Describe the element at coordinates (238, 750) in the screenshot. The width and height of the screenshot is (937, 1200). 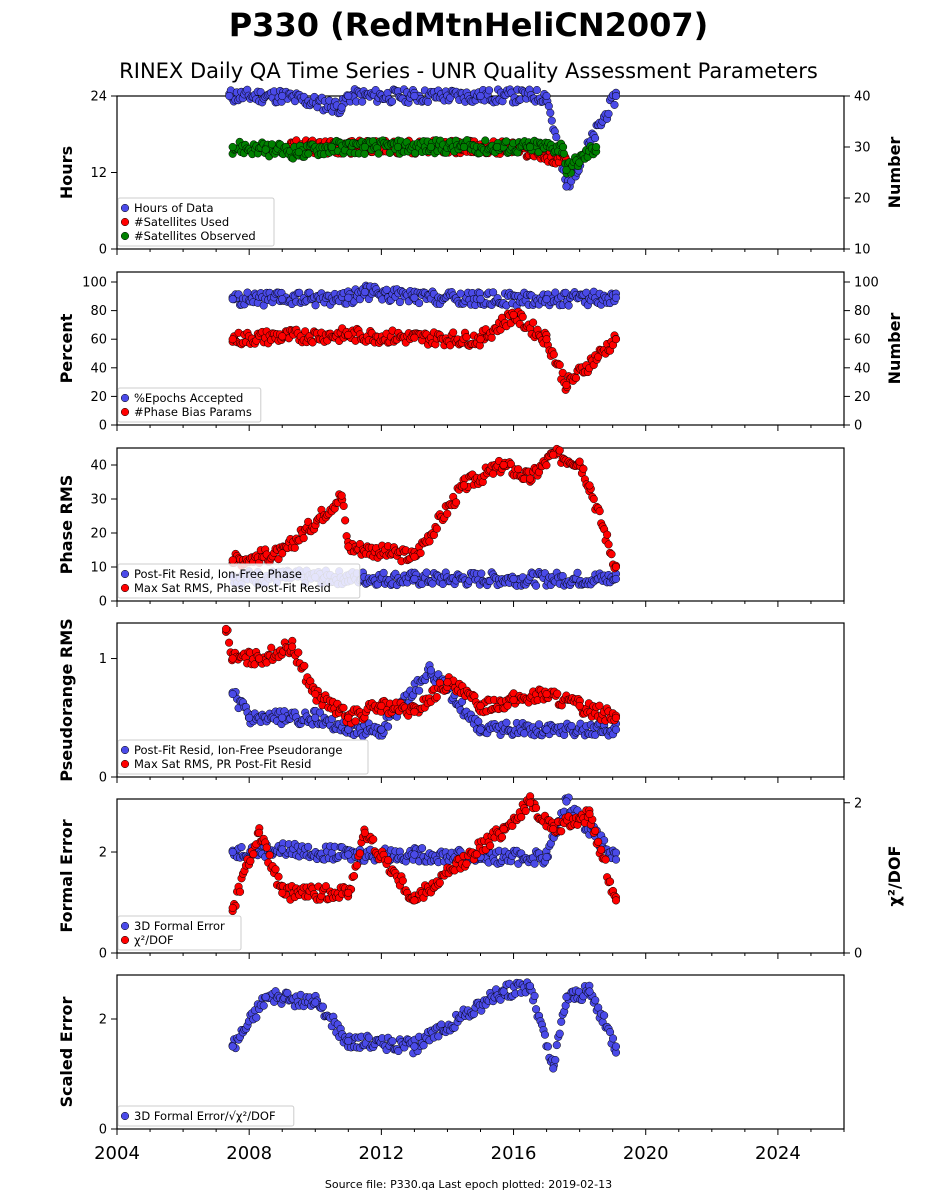
I see `legend-label: Post-Fit Resid, Ion-Free Pseudorange` at that location.